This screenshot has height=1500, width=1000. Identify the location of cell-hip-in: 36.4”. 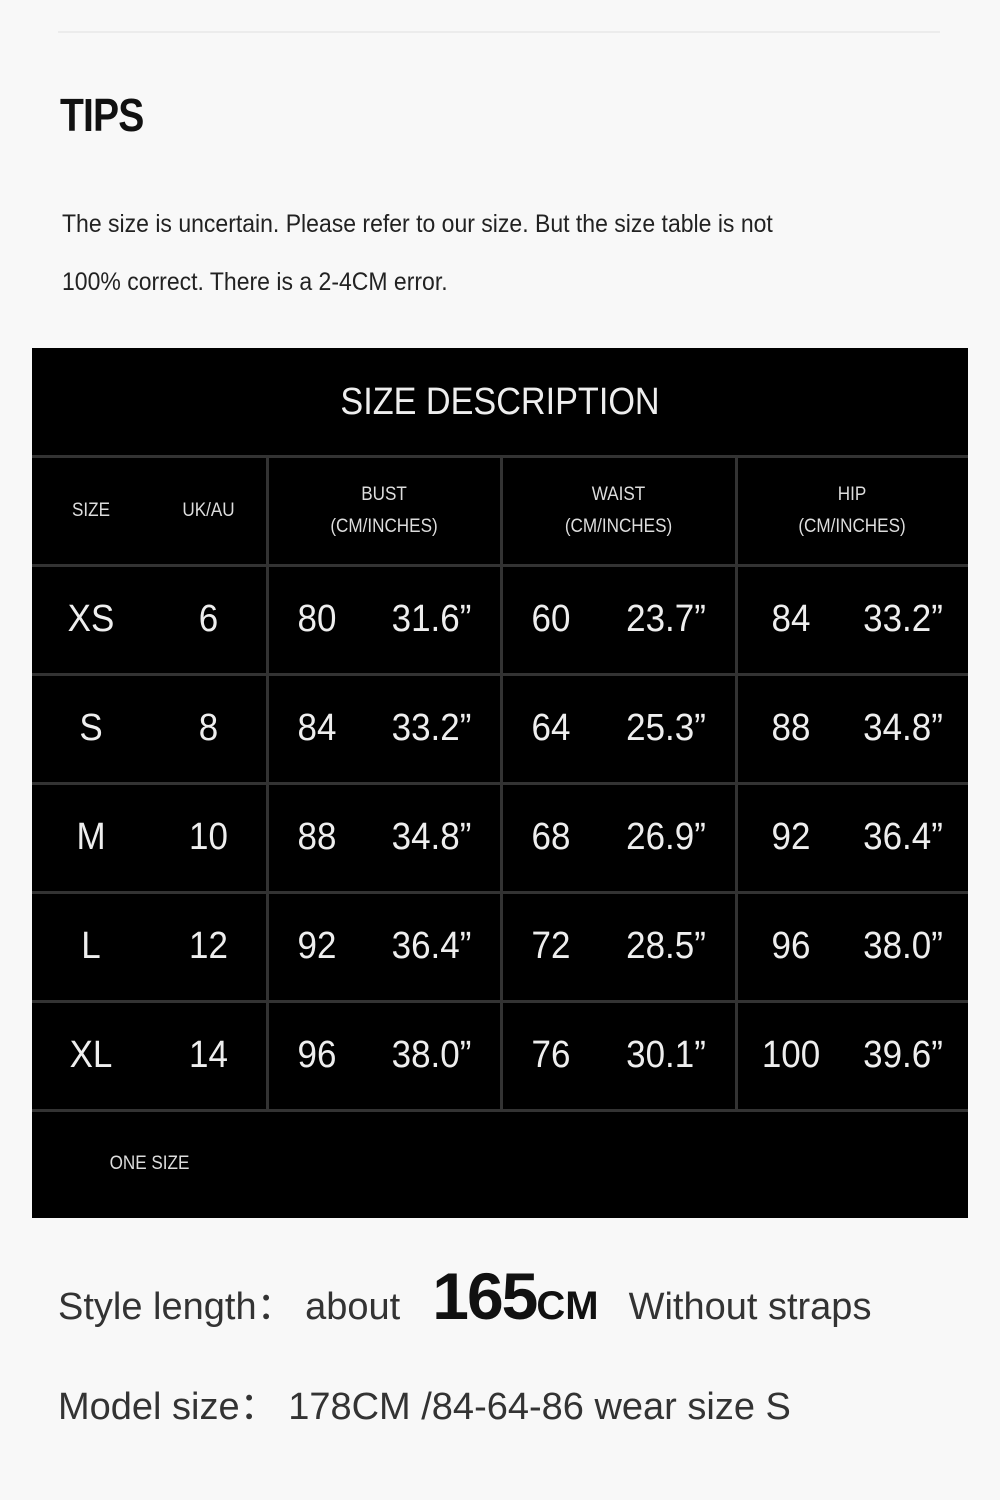
(903, 837).